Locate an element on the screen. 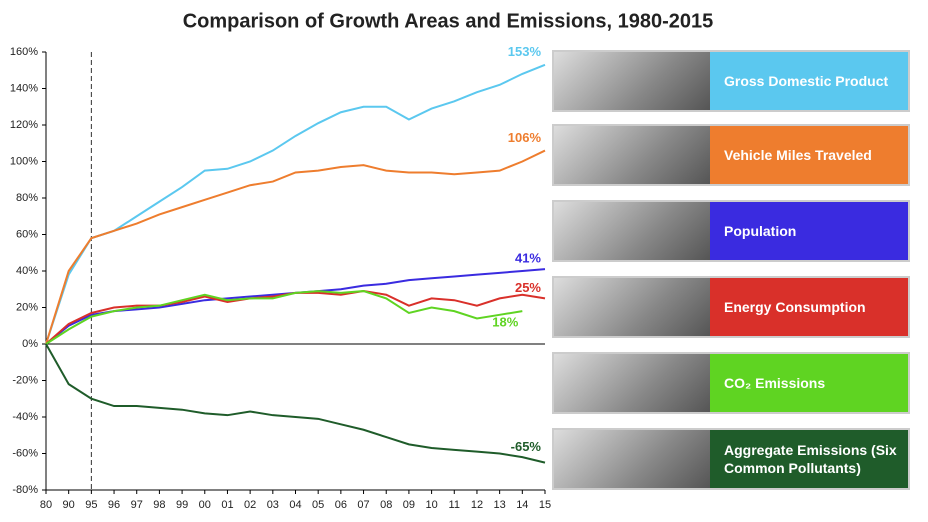 Image resolution: width=928 pixels, height=522 pixels. legend-label: Gross Domestic Product is located at coordinates (806, 81).